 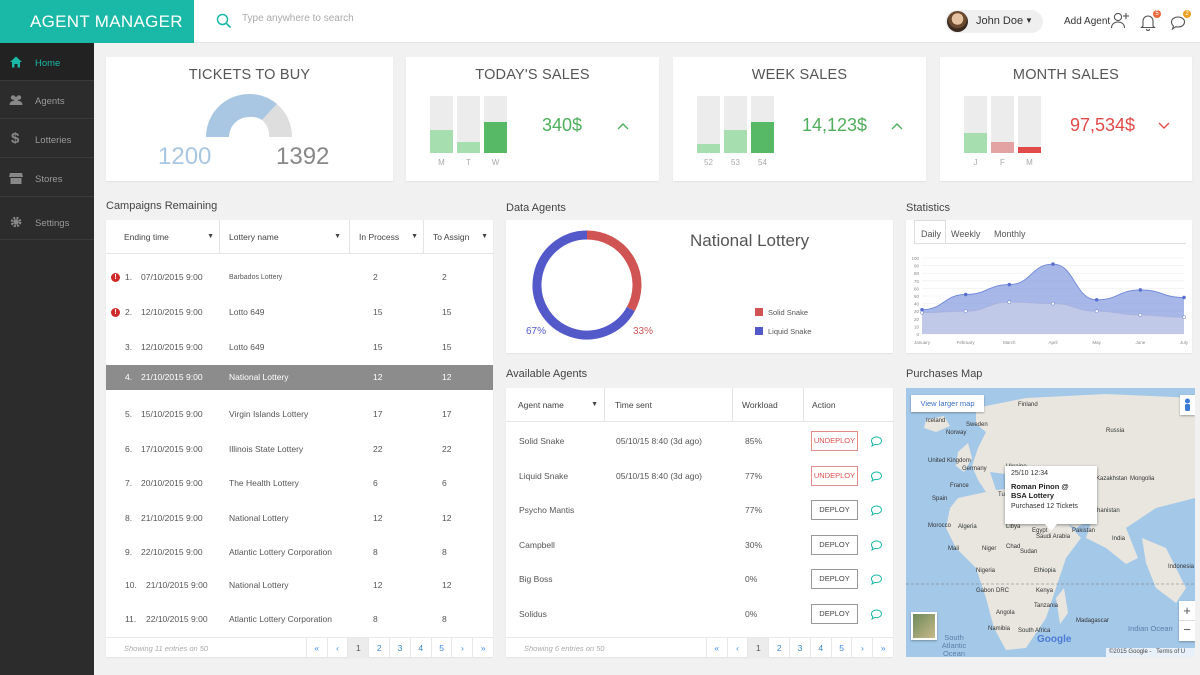 What do you see at coordinates (1187, 629) in the screenshot?
I see `zoom-out-button: −` at bounding box center [1187, 629].